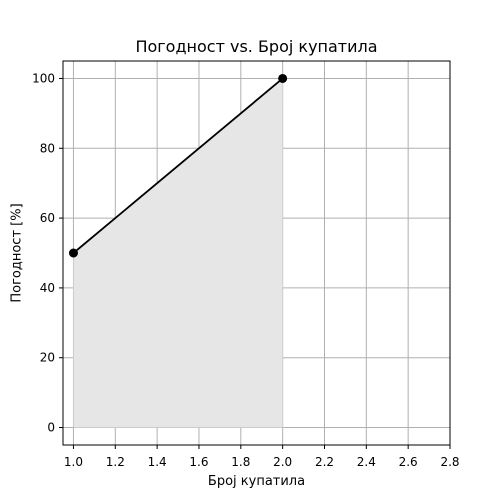 Image resolution: width=500 pixels, height=500 pixels. I want to click on y-axis-ticks: 0 20 40 60 80 100, so click(47, 253).